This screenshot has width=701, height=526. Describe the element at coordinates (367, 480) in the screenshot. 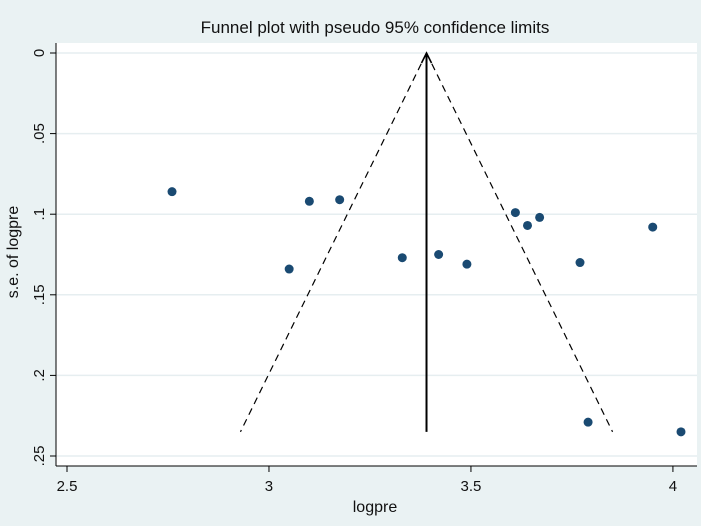

I see `x-axis-ticks: 2.5 3 3.5 4` at that location.